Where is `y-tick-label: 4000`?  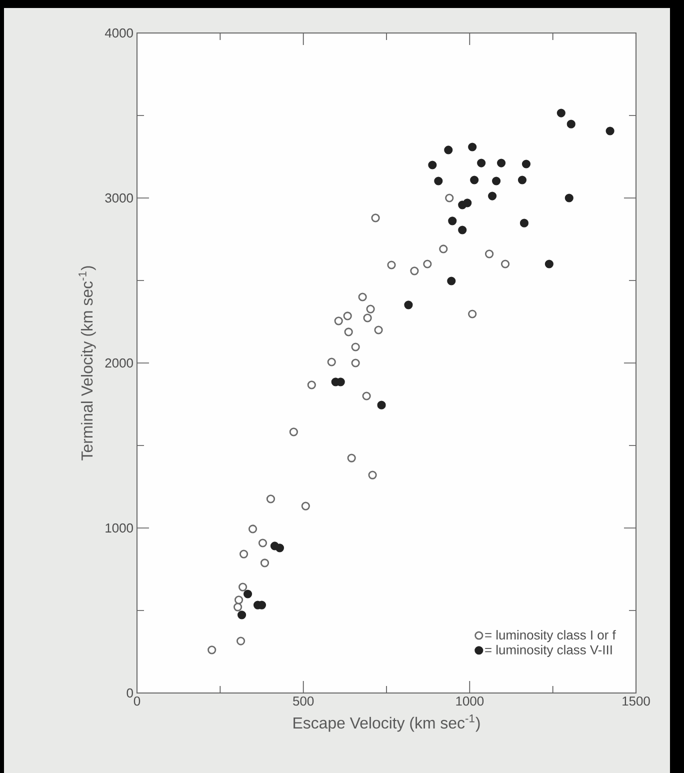
y-tick-label: 4000 is located at coordinates (118, 33).